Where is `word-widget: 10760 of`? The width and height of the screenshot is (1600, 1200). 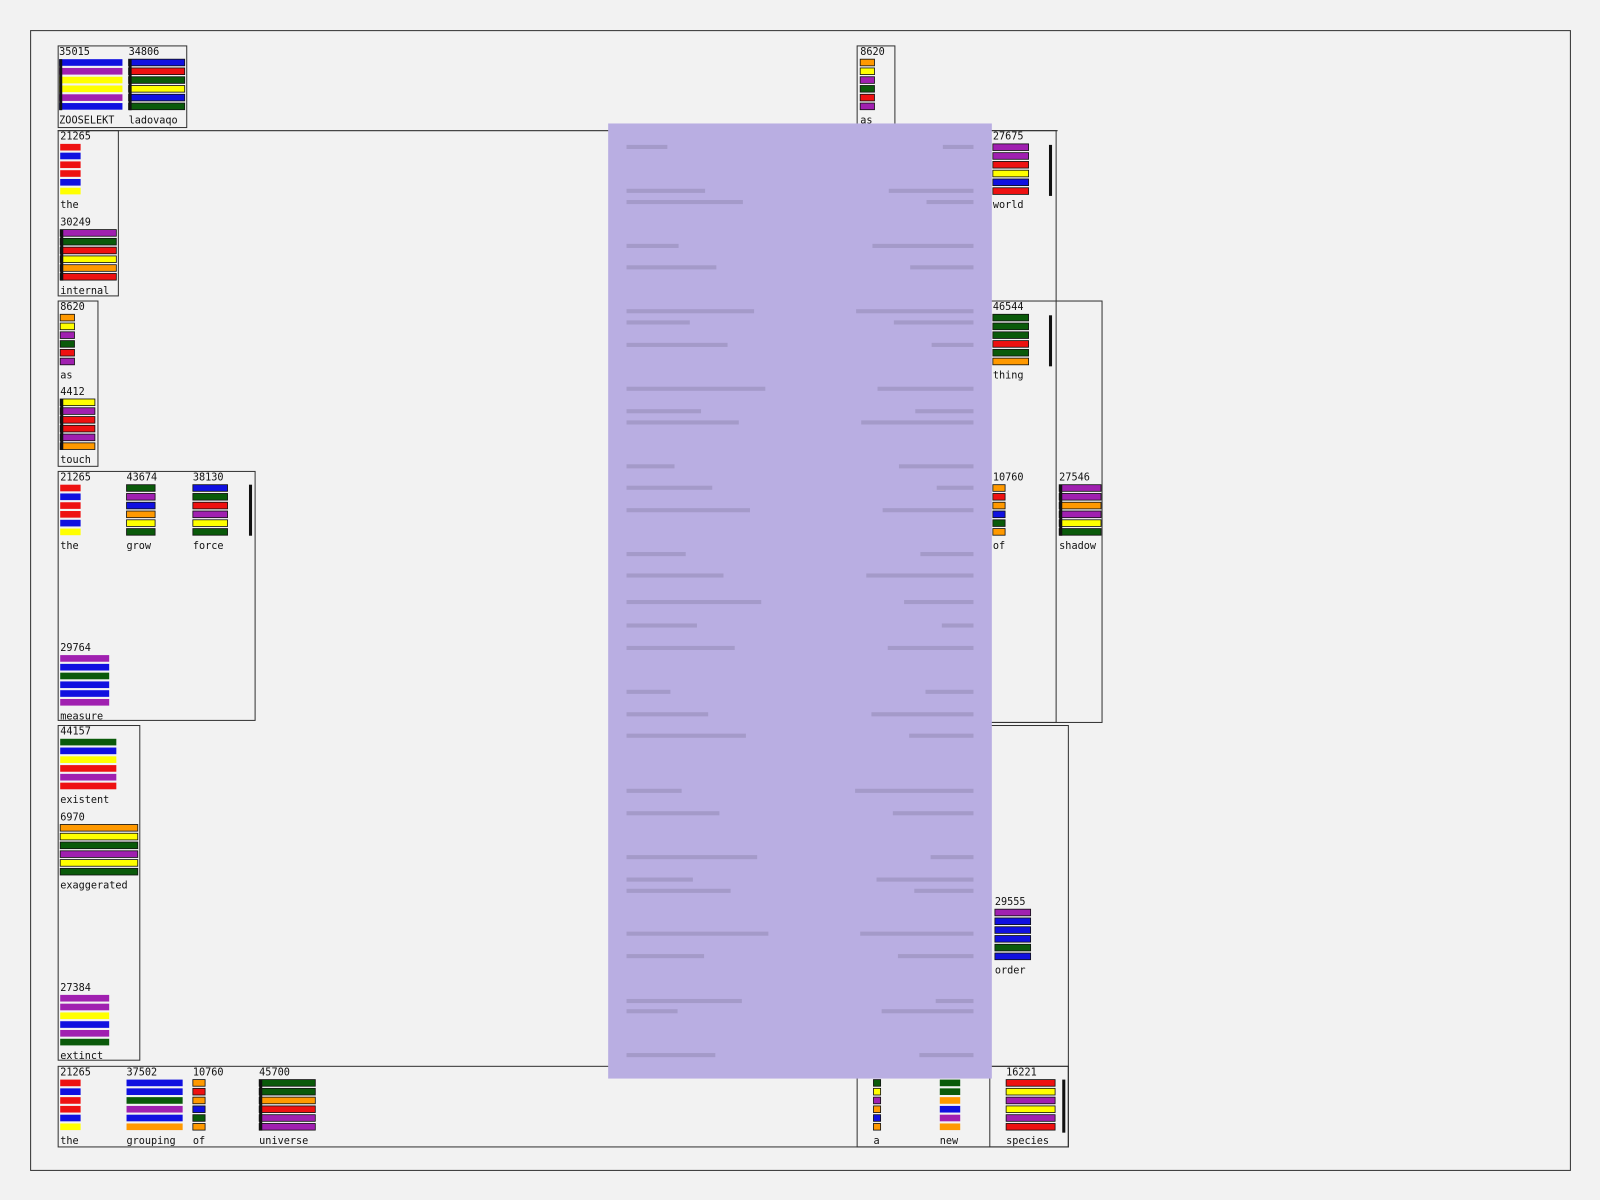
word-widget: 10760 of is located at coordinates (208, 1107).